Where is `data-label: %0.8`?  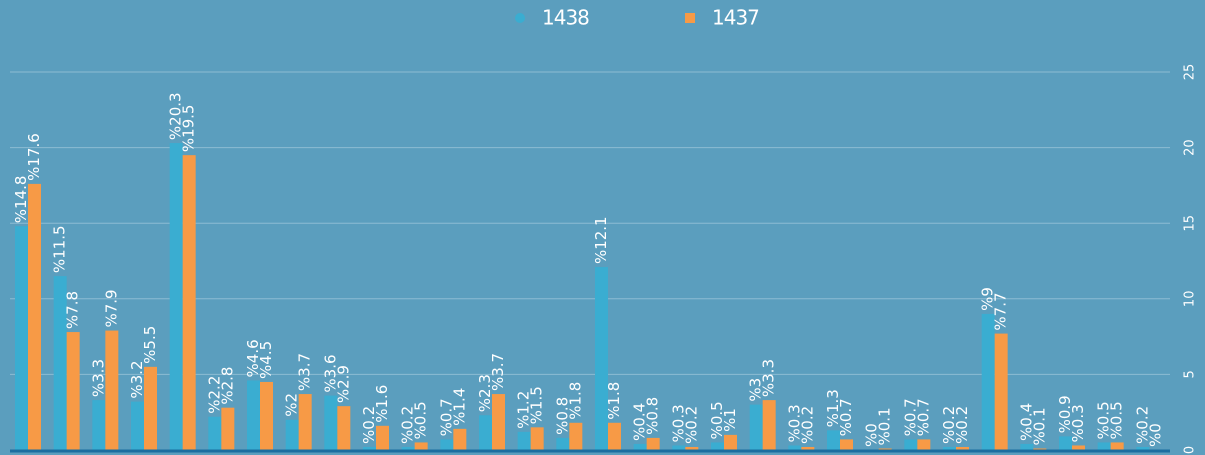 data-label: %0.8 is located at coordinates (562, 416).